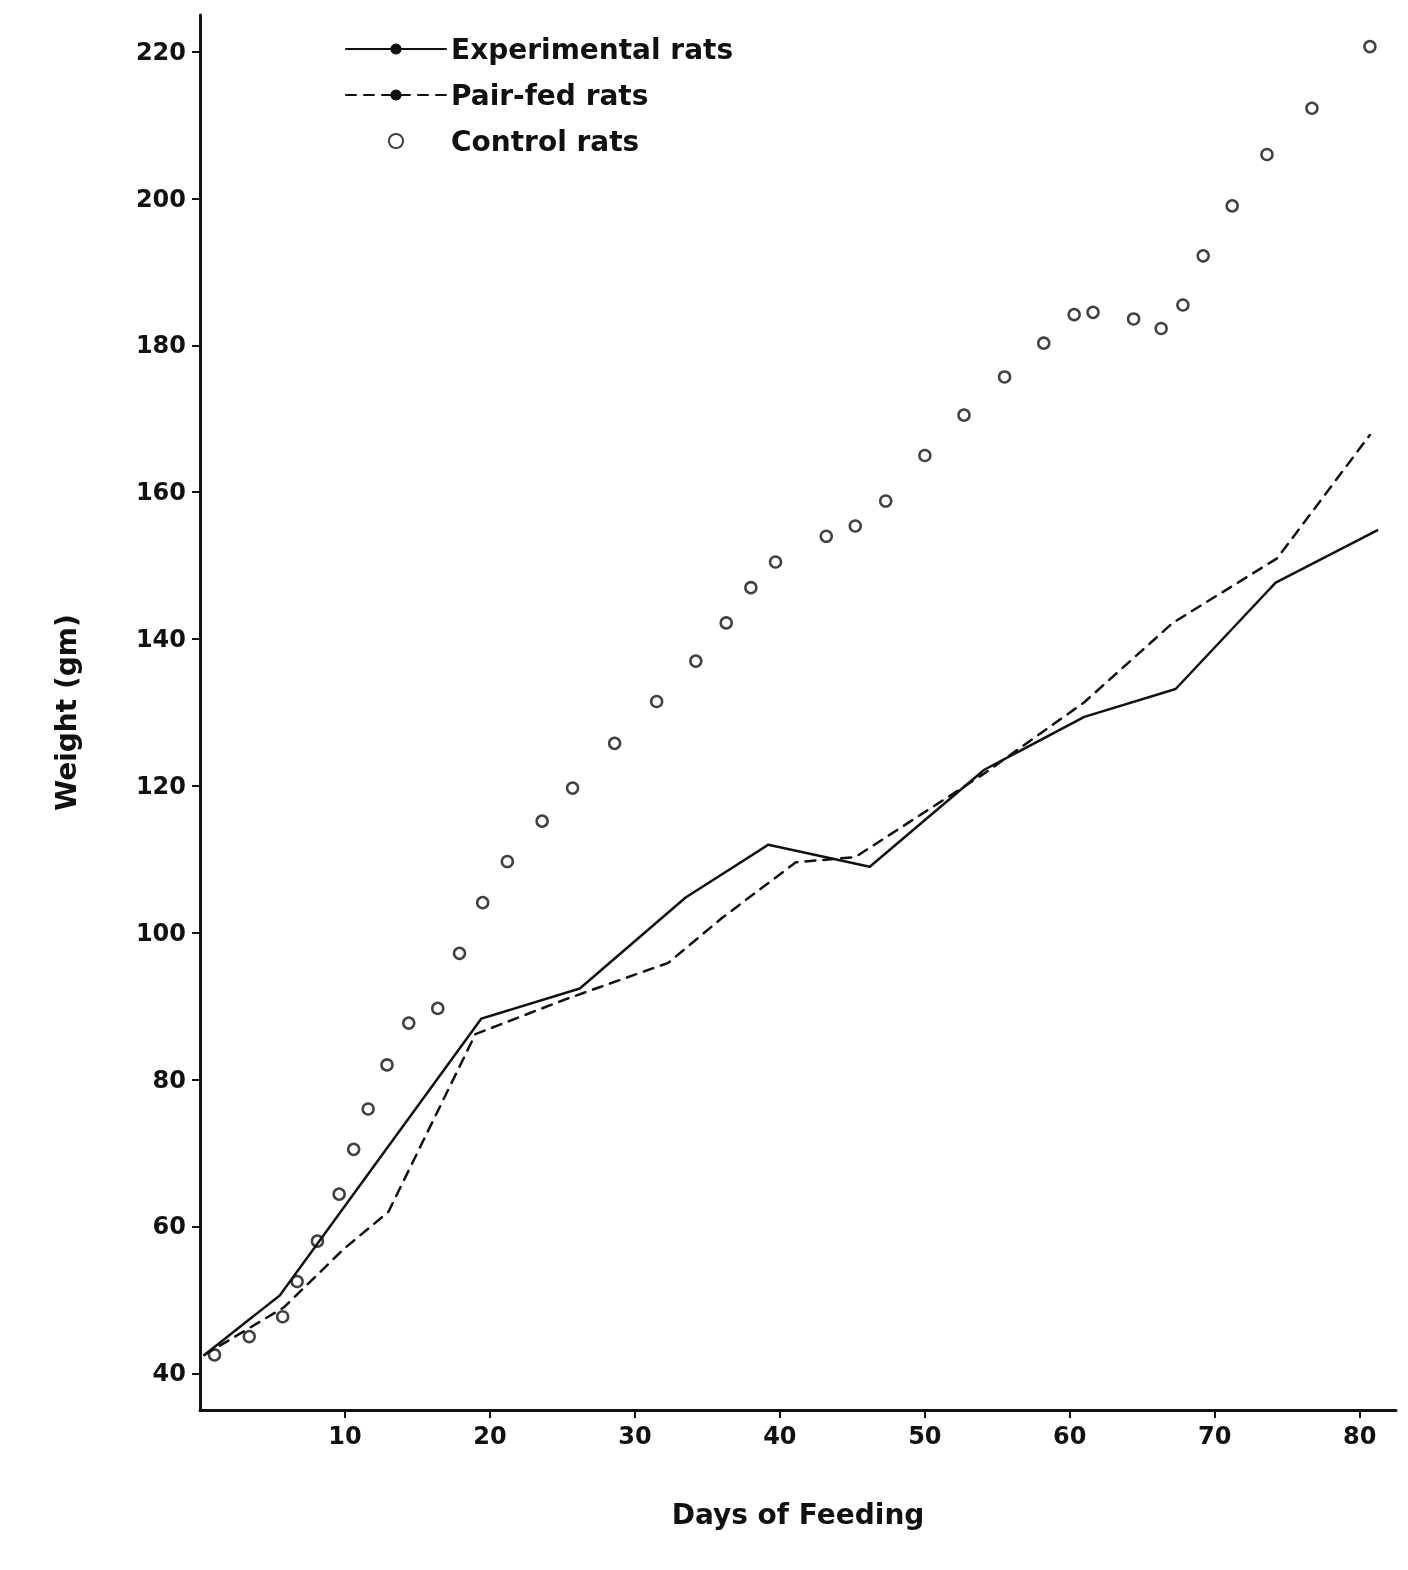  I want to click on x-tick-label: 10, so click(345, 1436).